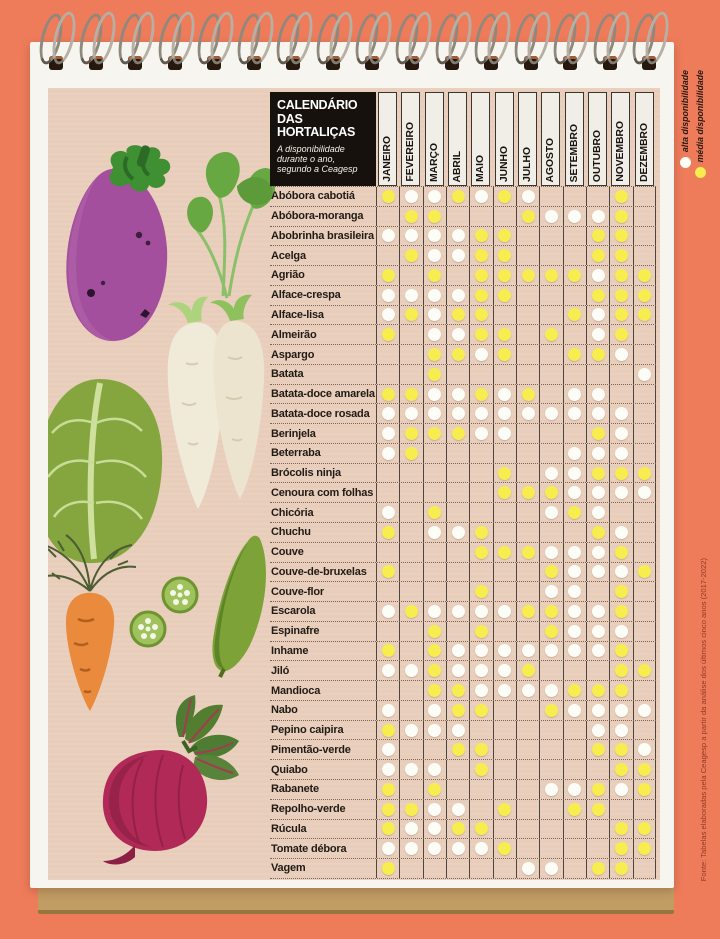 This screenshot has height=939, width=720. Describe the element at coordinates (463, 612) in the screenshot. I see `table-row: Escarola` at that location.